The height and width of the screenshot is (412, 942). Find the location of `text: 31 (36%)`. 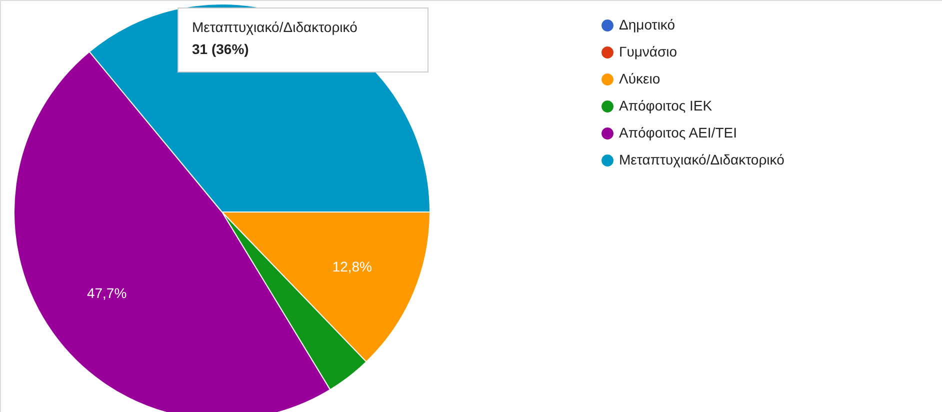

text: 31 (36%) is located at coordinates (220, 49).